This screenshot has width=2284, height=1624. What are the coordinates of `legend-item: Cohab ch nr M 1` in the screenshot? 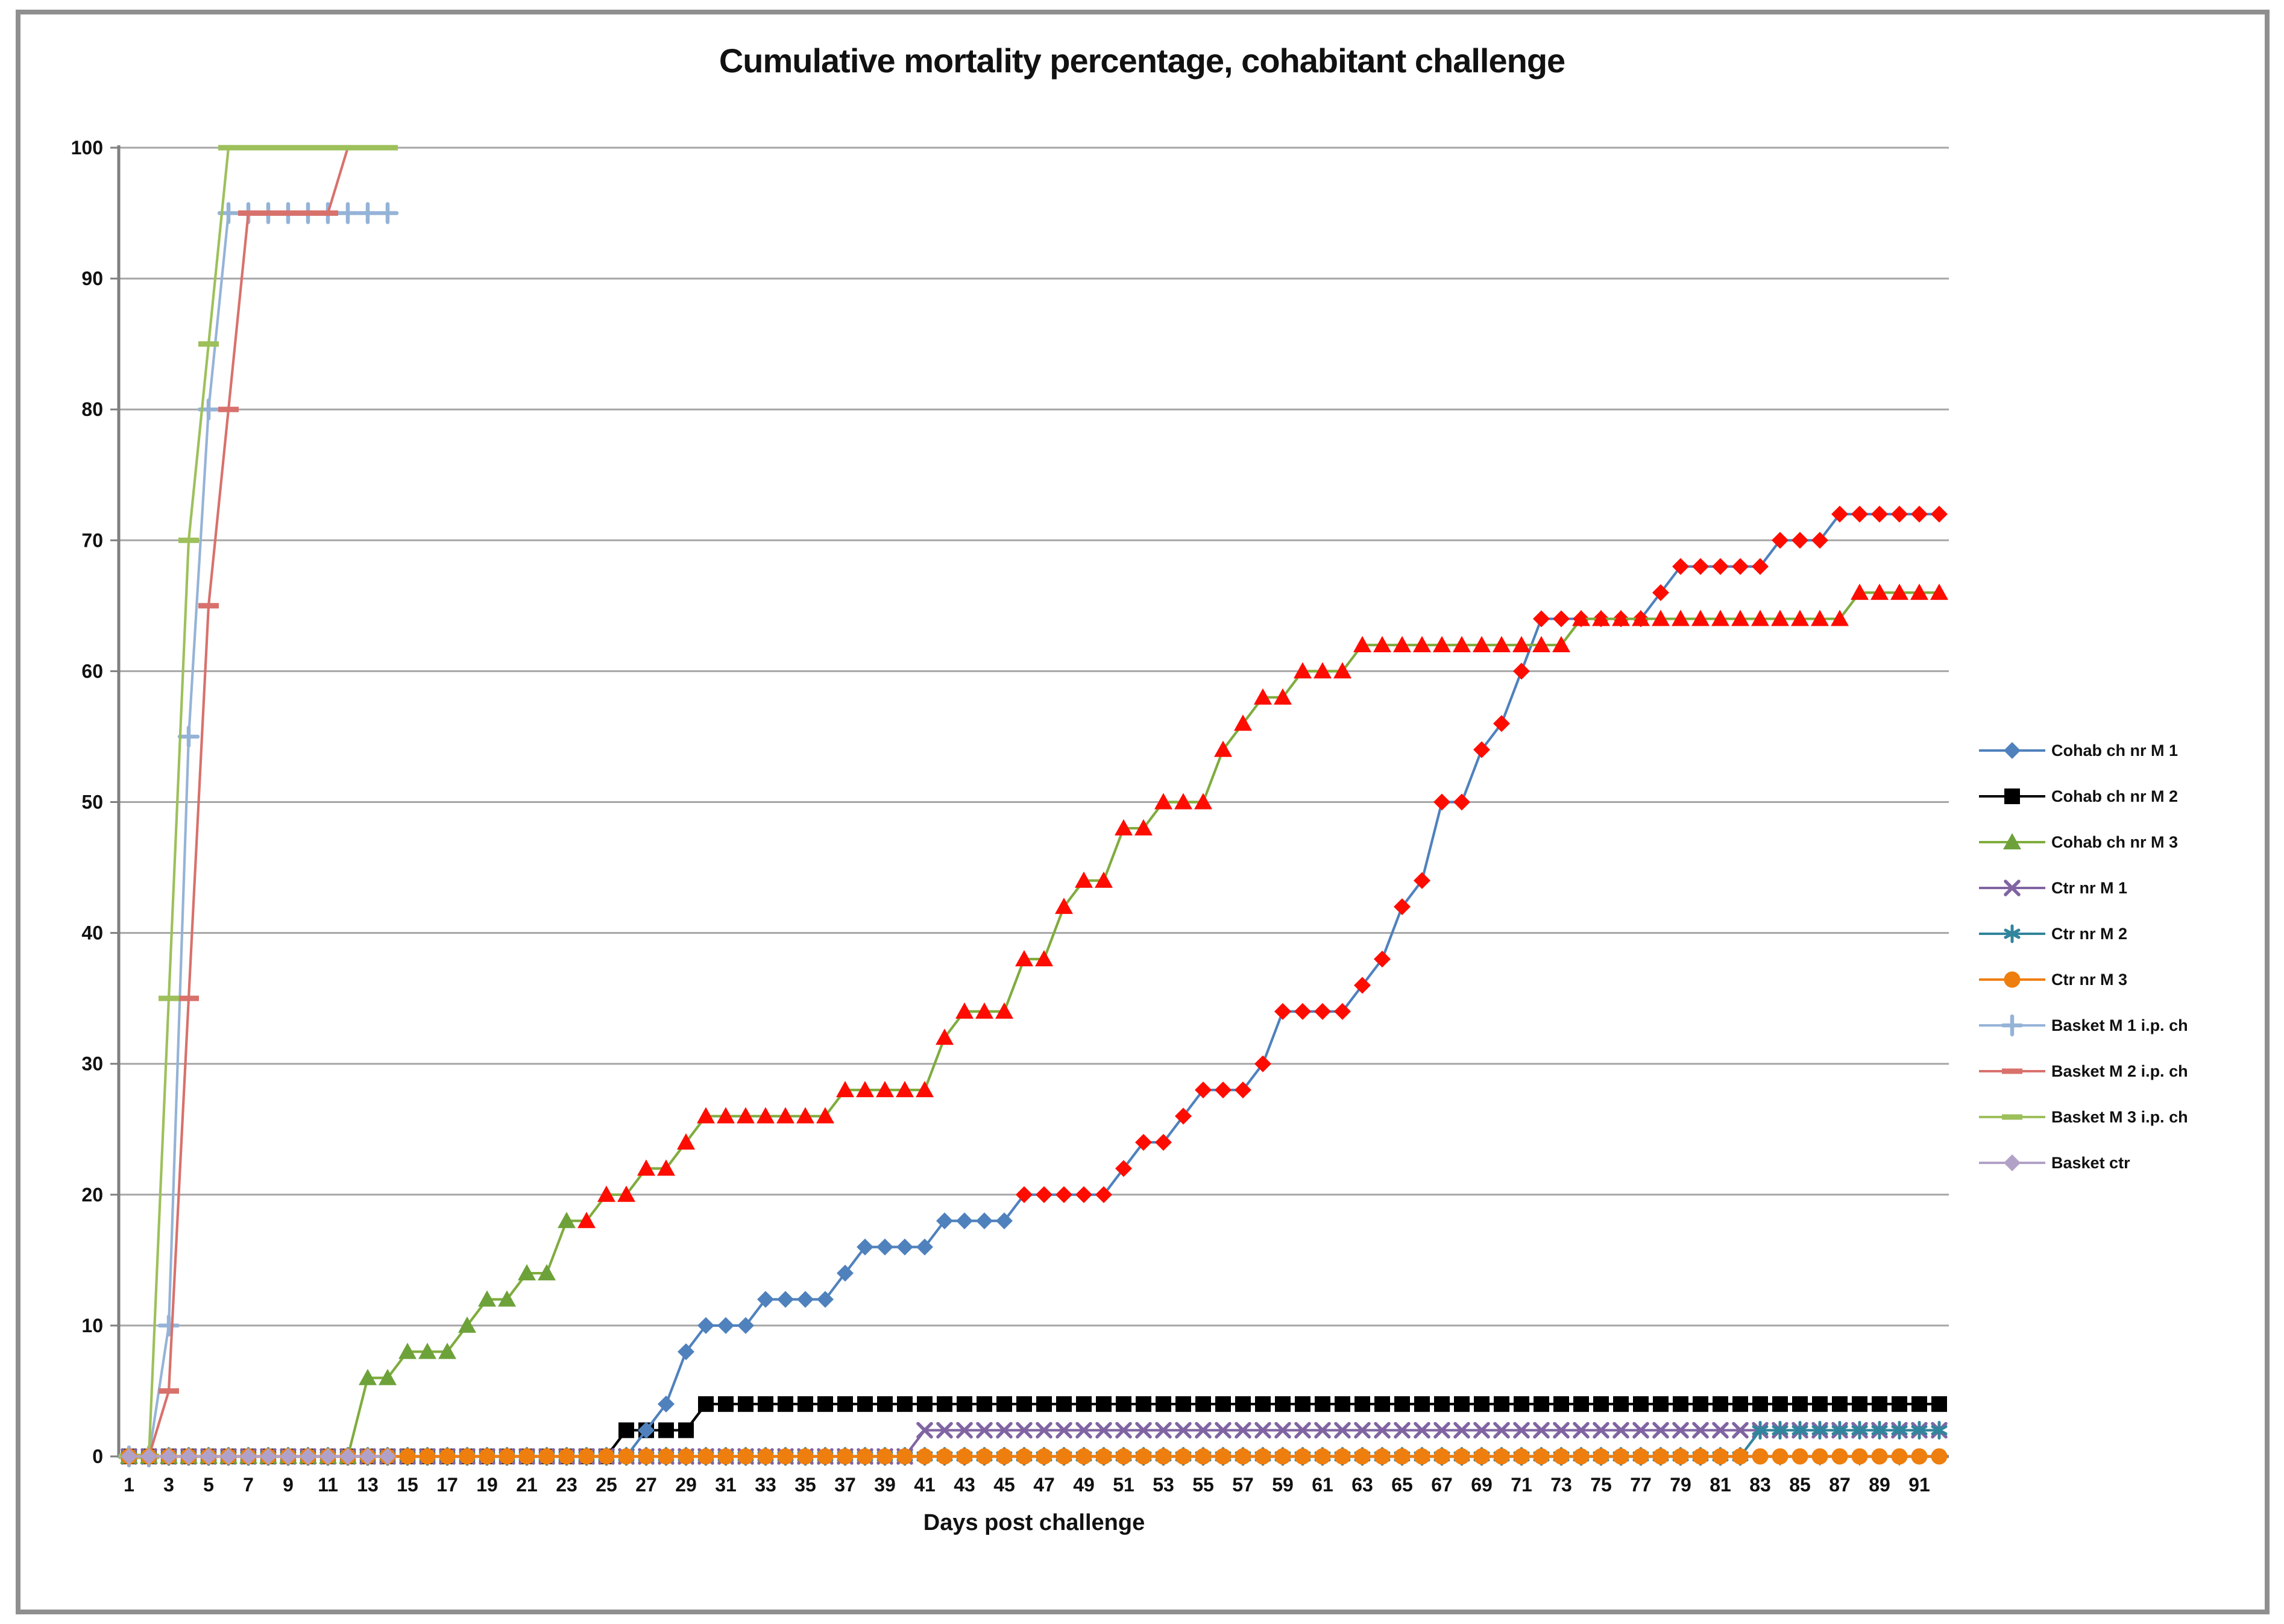 It's located at (2083, 750).